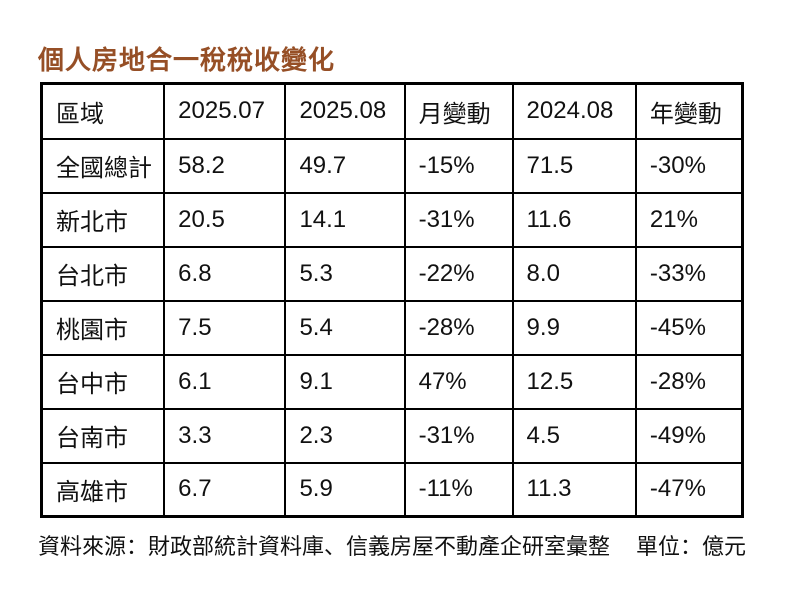 This screenshot has width=800, height=600. What do you see at coordinates (225, 165) in the screenshot?
I see `value-cell: 58.2` at bounding box center [225, 165].